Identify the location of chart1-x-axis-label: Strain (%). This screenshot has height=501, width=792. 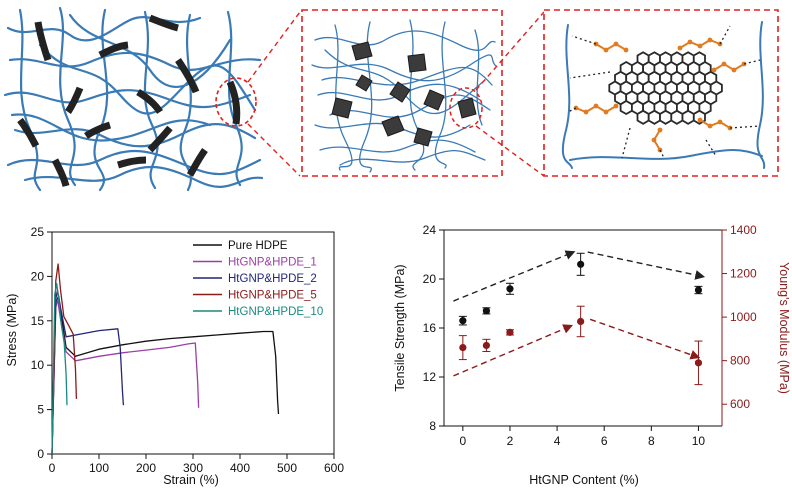
(191, 480).